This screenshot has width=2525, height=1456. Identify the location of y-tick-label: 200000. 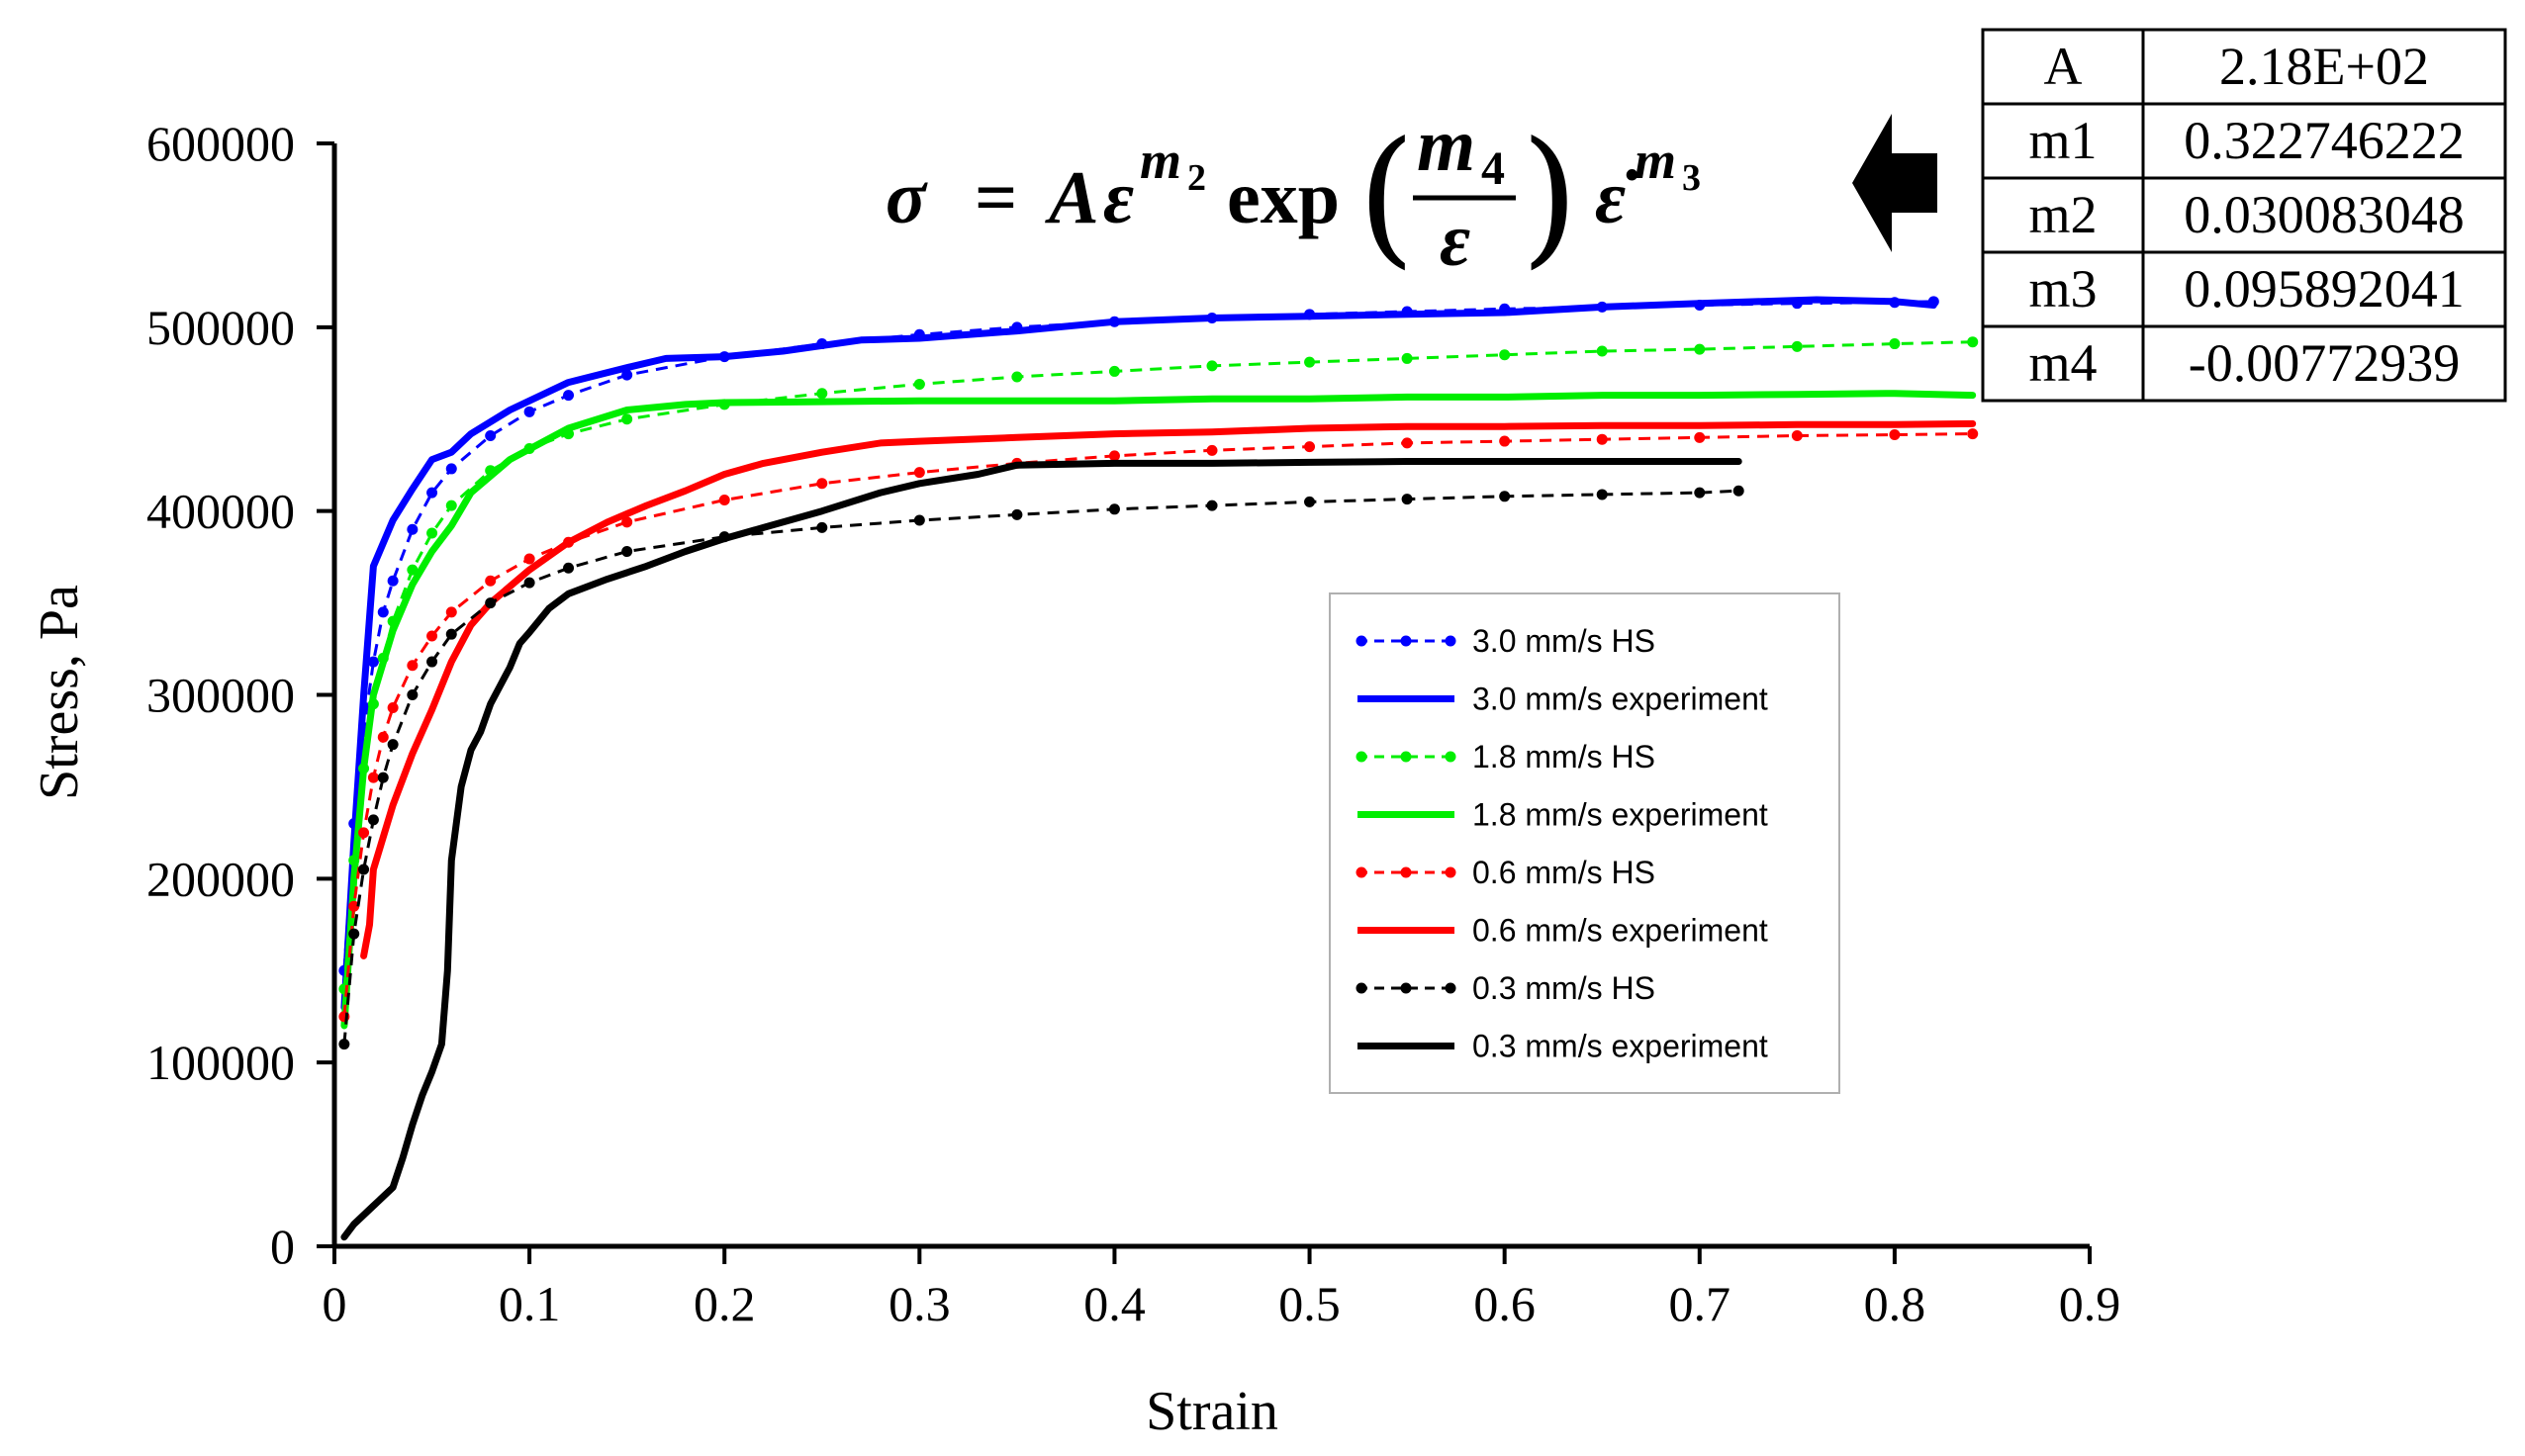
(220, 878).